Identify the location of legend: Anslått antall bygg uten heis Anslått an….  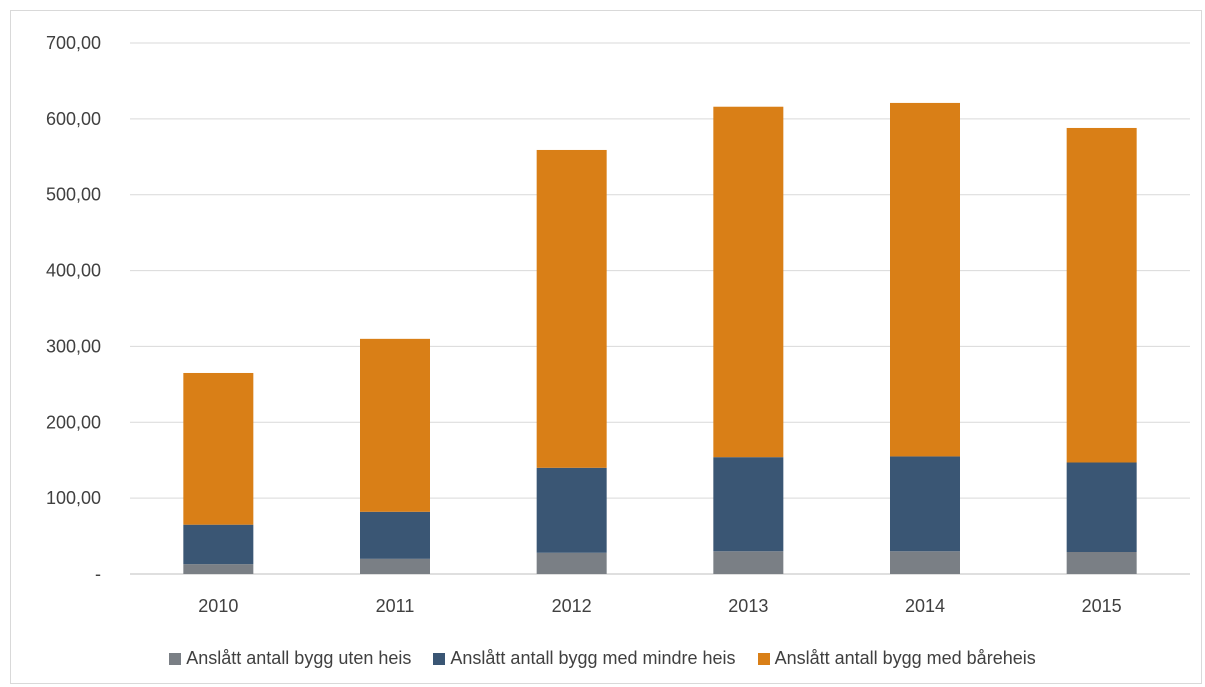
(602, 658).